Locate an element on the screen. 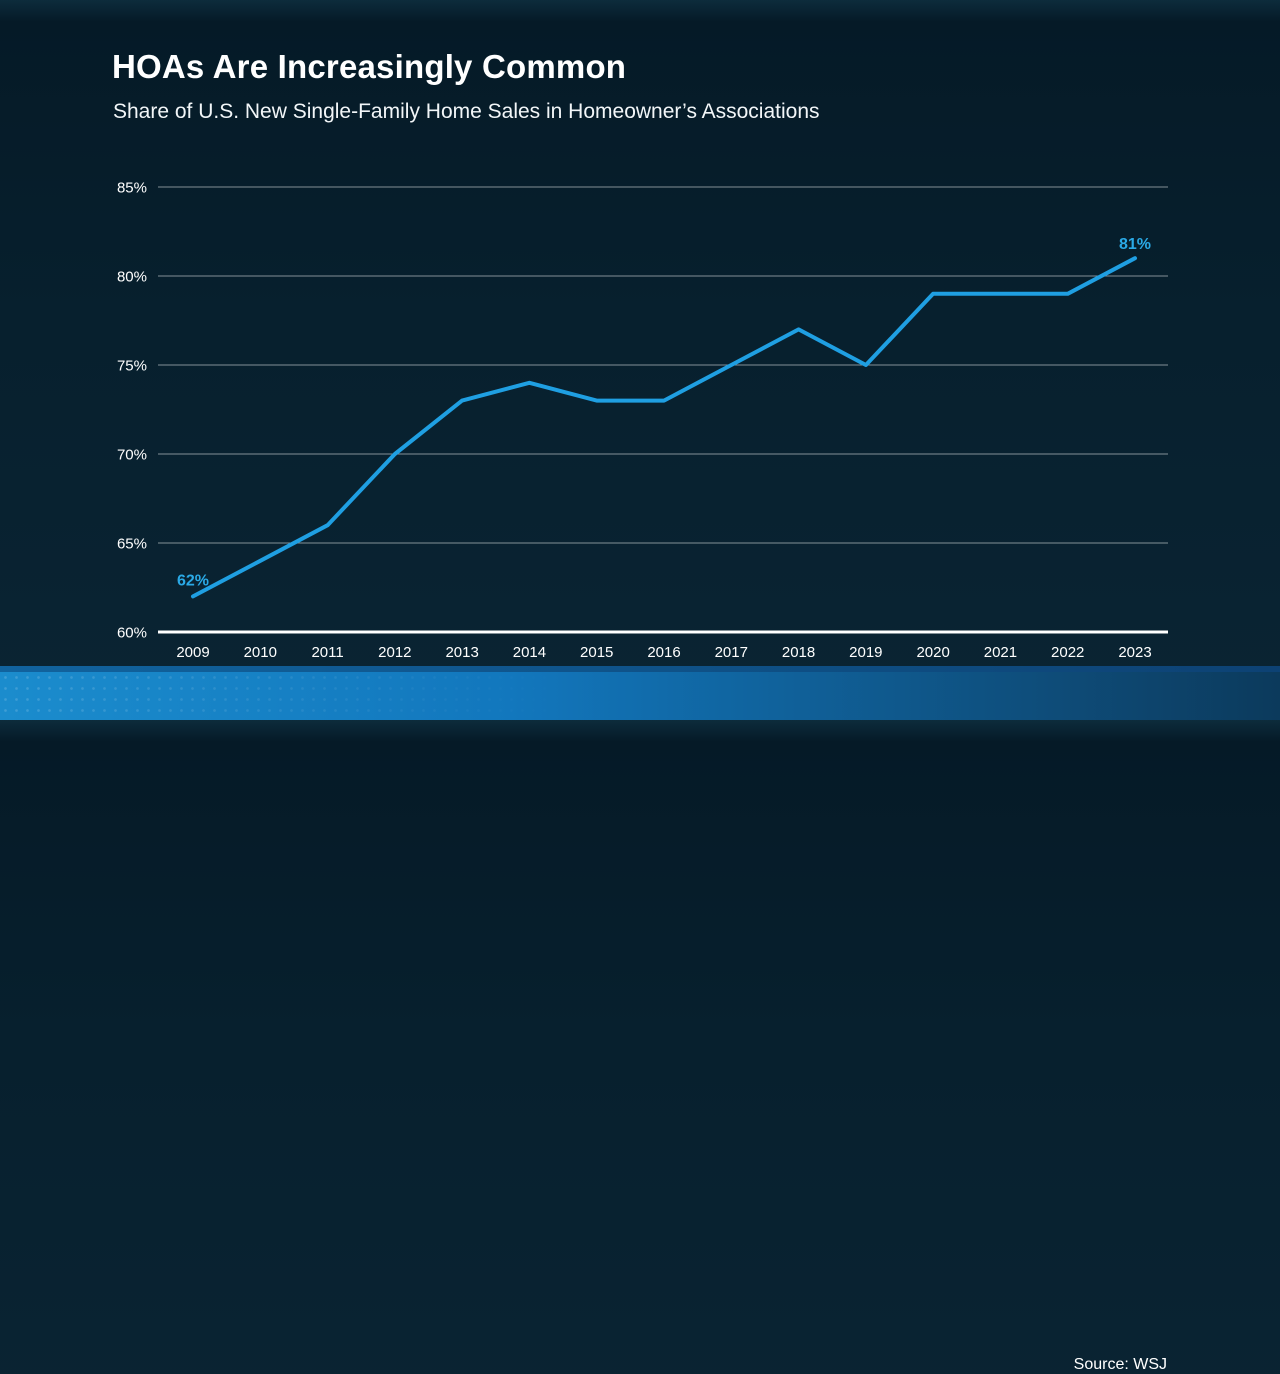 This screenshot has height=1374, width=1280. x-tick-label: 2010 is located at coordinates (260, 652).